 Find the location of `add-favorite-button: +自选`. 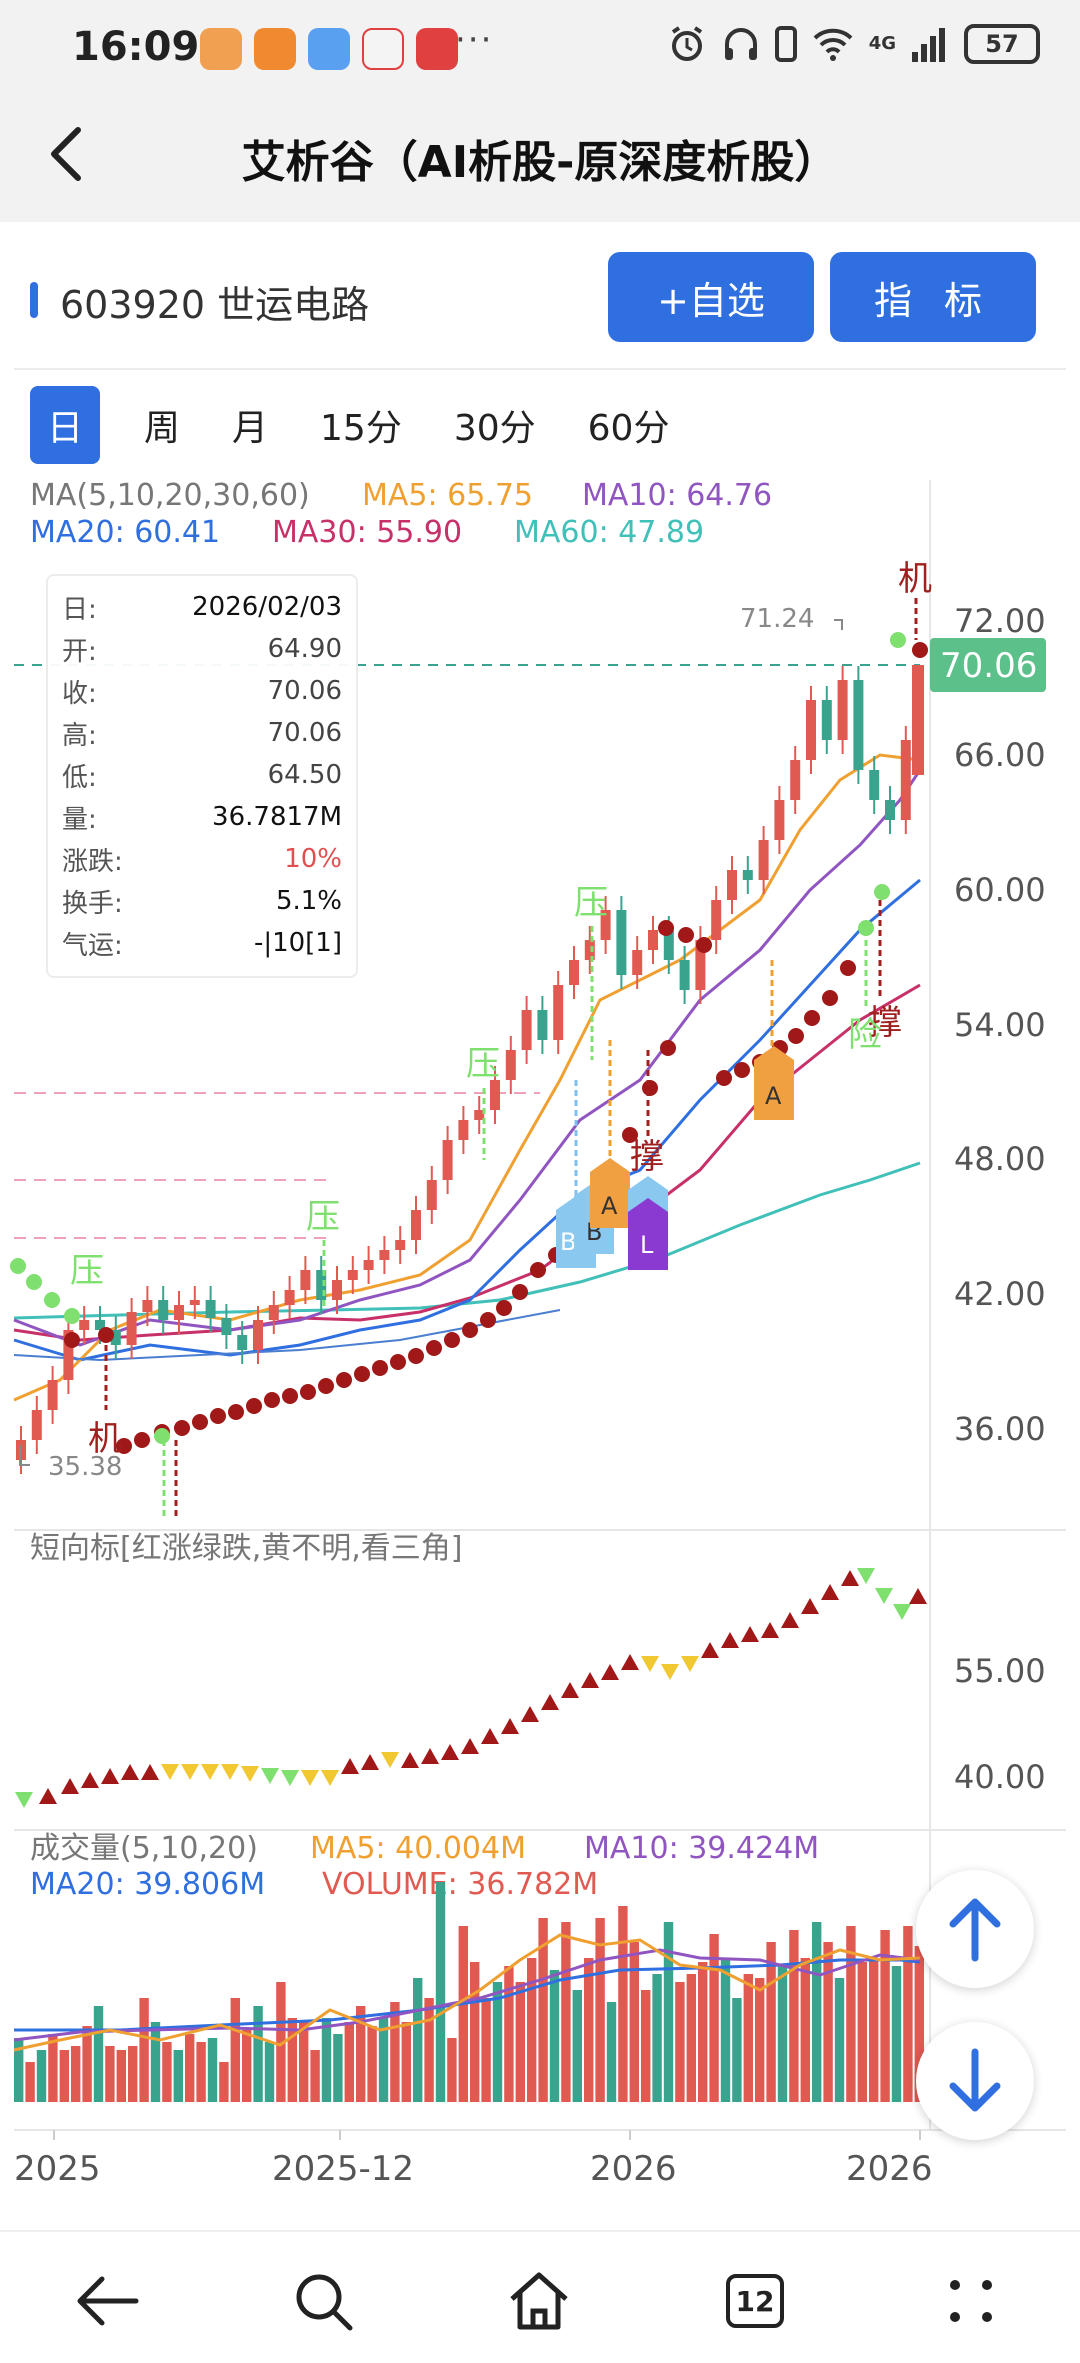

add-favorite-button: +自选 is located at coordinates (711, 297).